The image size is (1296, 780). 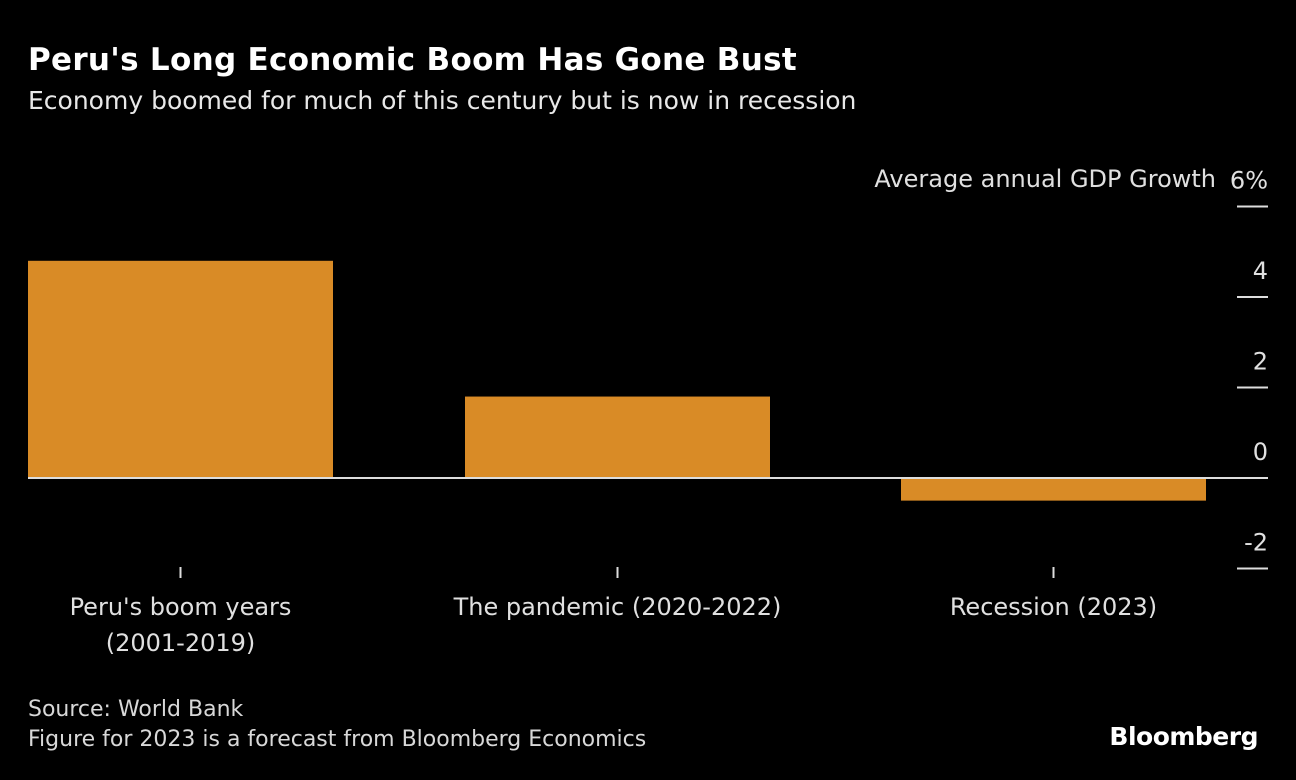 I want to click on y-tick-label: 2, so click(x=1260, y=362).